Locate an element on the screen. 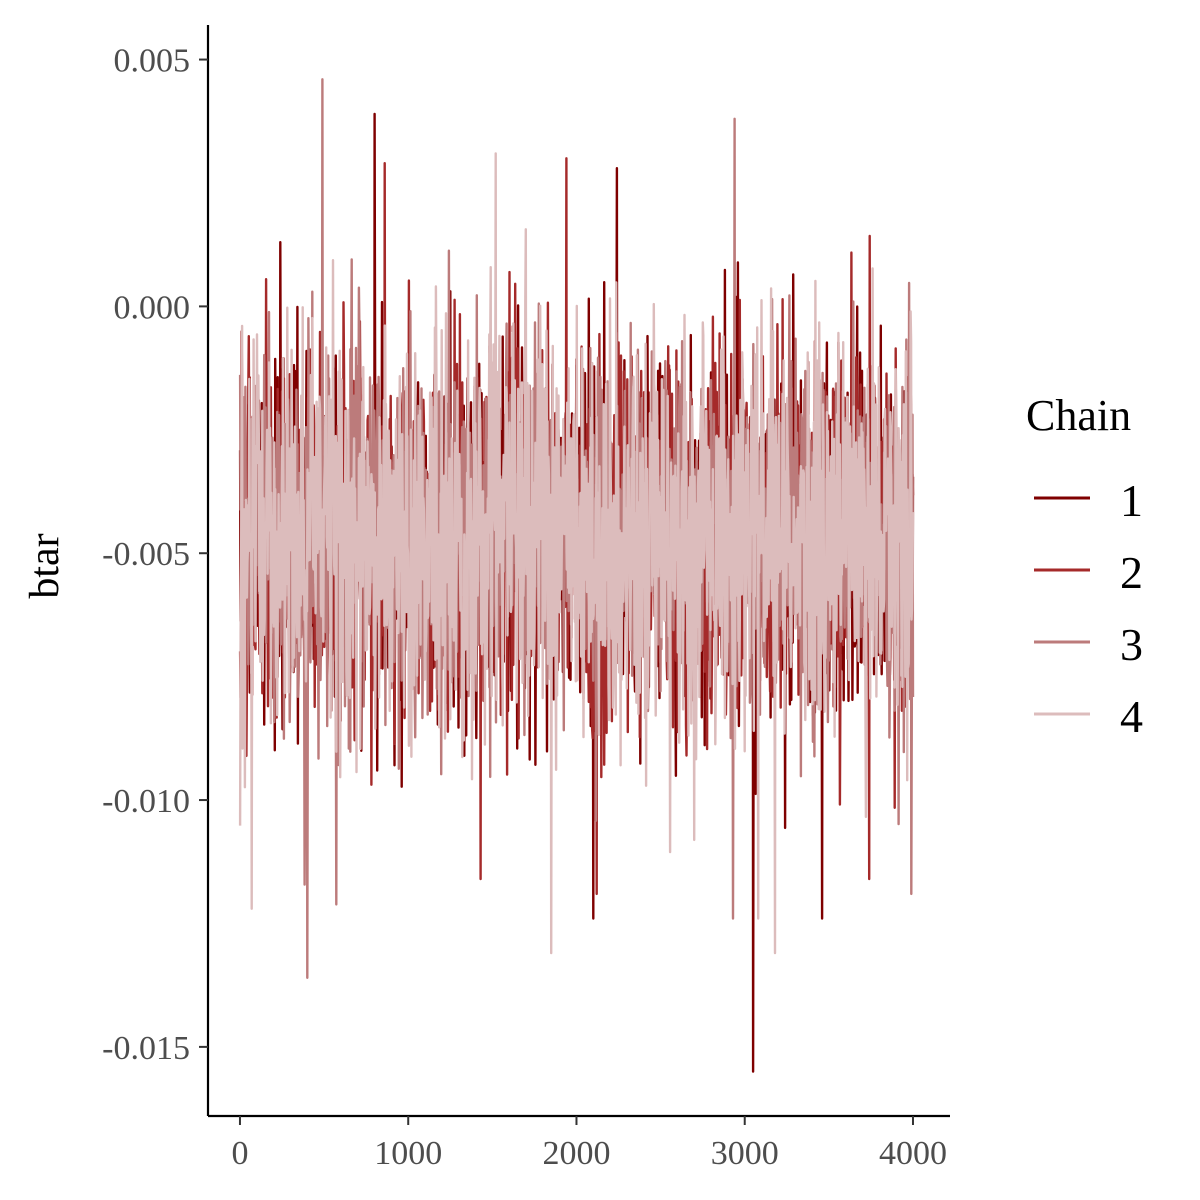  x-tick-label: 4000 is located at coordinates (913, 1153).